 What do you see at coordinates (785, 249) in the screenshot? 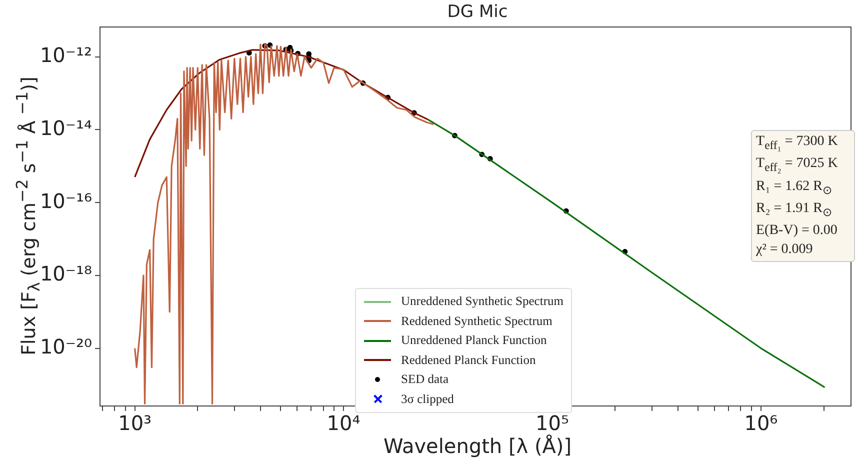
I see `annotation: χ² = 0.009` at bounding box center [785, 249].